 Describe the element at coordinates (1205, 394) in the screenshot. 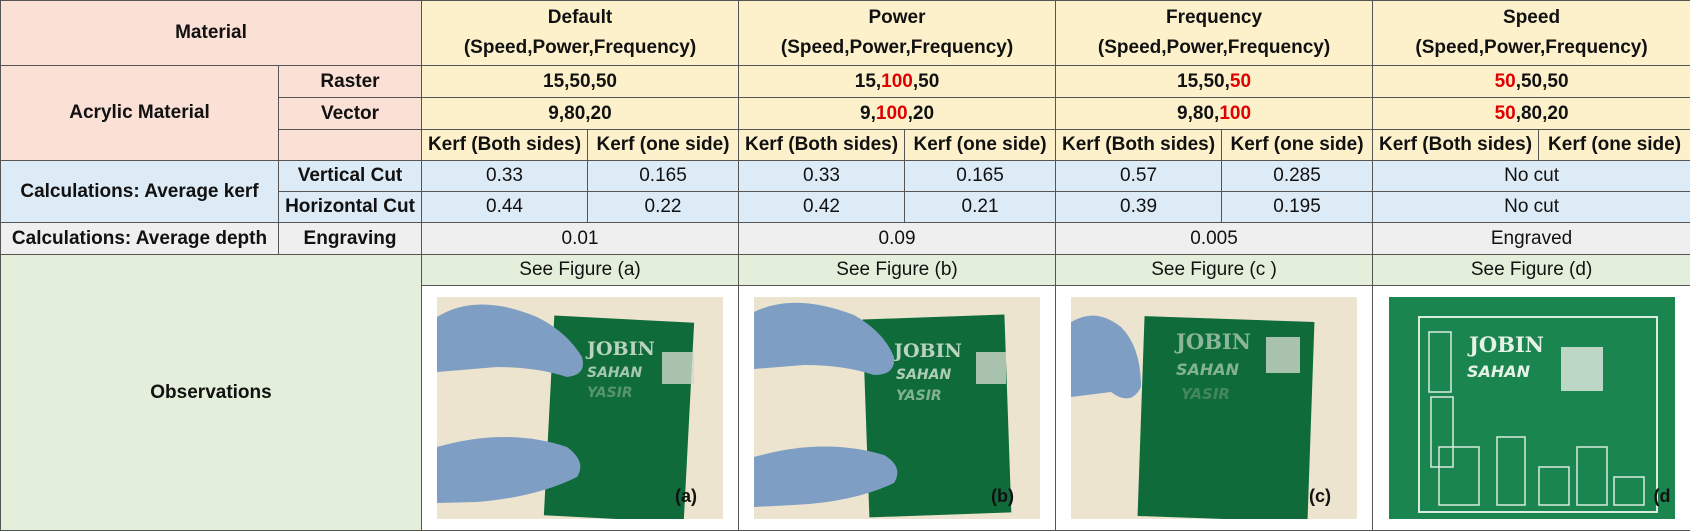

I see `engraved-line: YASIR` at that location.